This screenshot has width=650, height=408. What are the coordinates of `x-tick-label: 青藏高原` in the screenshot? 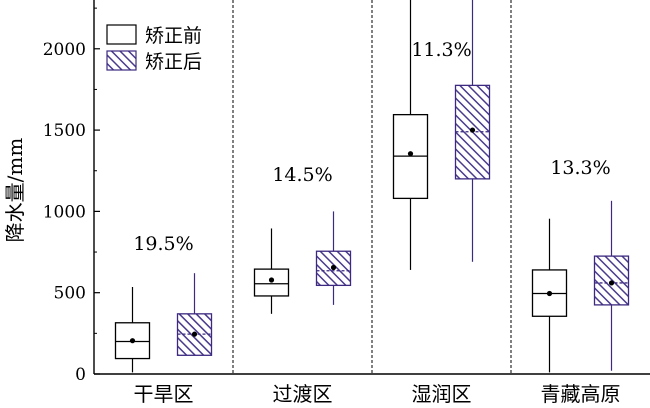 It's located at (581, 394).